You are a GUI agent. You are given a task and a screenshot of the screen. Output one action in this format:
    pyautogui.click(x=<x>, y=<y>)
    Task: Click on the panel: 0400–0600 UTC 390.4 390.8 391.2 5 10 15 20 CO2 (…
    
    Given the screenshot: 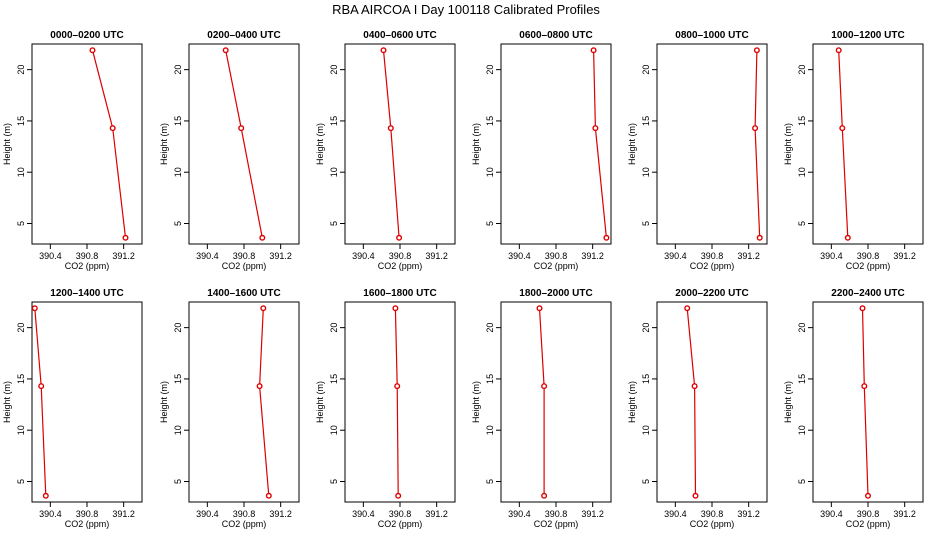 What is the action you would take?
    pyautogui.click(x=385, y=150)
    